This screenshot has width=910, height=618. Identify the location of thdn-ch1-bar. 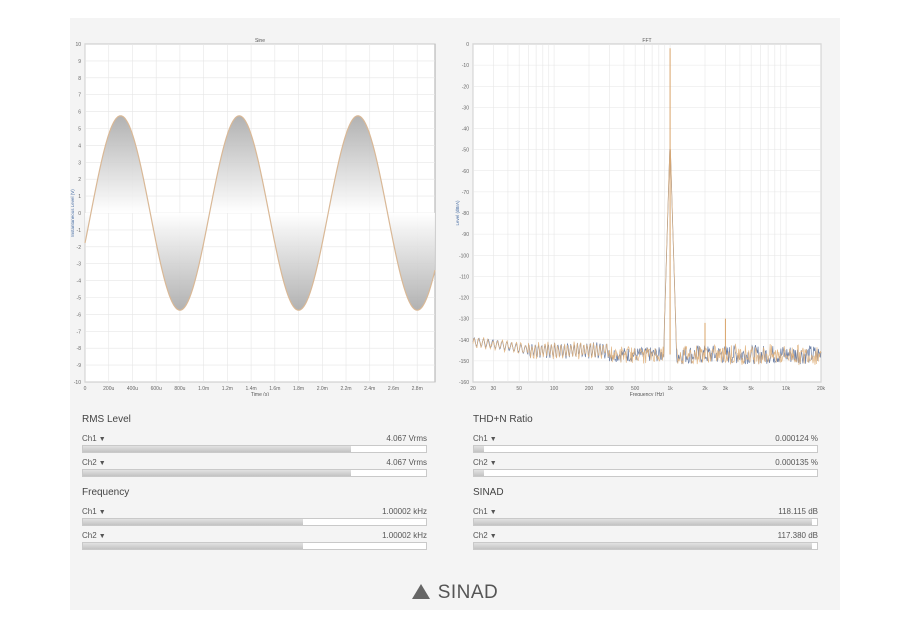
(645, 449).